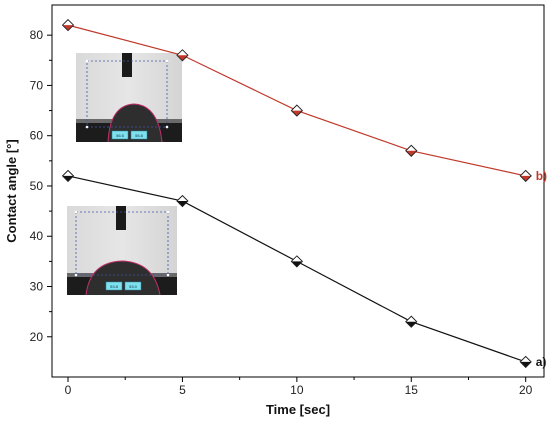 The height and width of the screenshot is (427, 550). Describe the element at coordinates (133, 286) in the screenshot. I see `inset-bottom-readout-2: 53.0` at that location.